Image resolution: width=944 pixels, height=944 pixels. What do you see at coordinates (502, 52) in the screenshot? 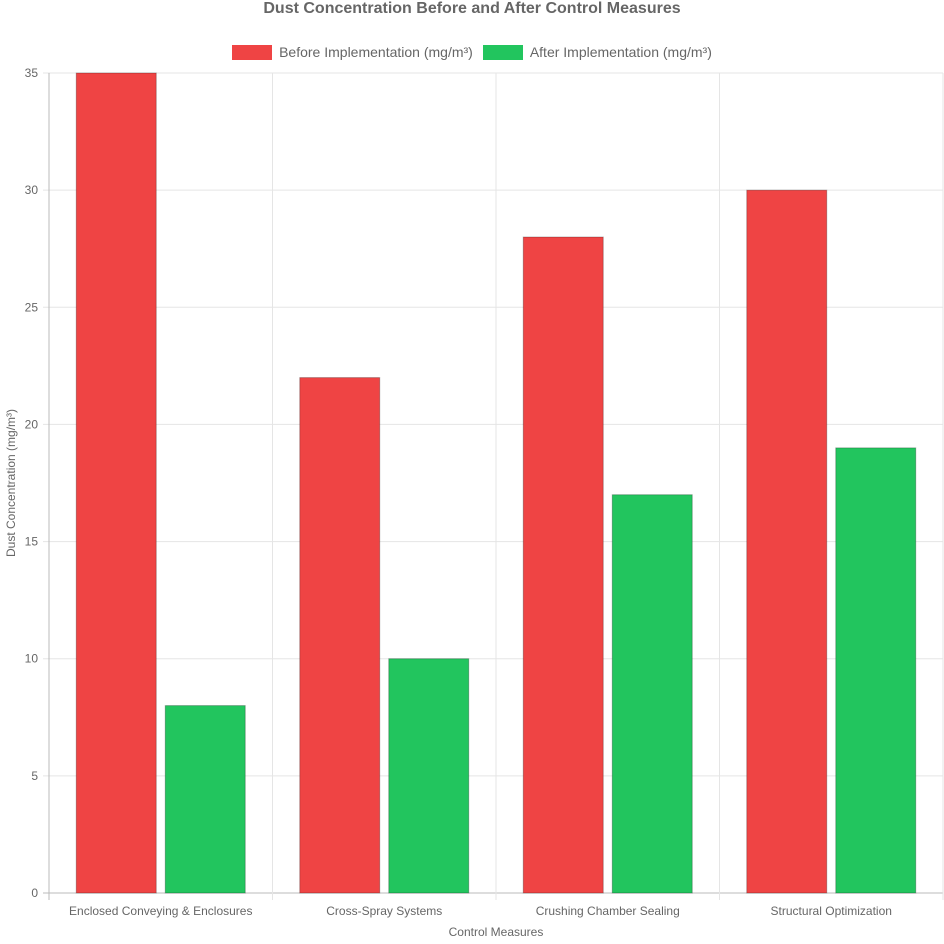
I see `legend-swatch-after` at bounding box center [502, 52].